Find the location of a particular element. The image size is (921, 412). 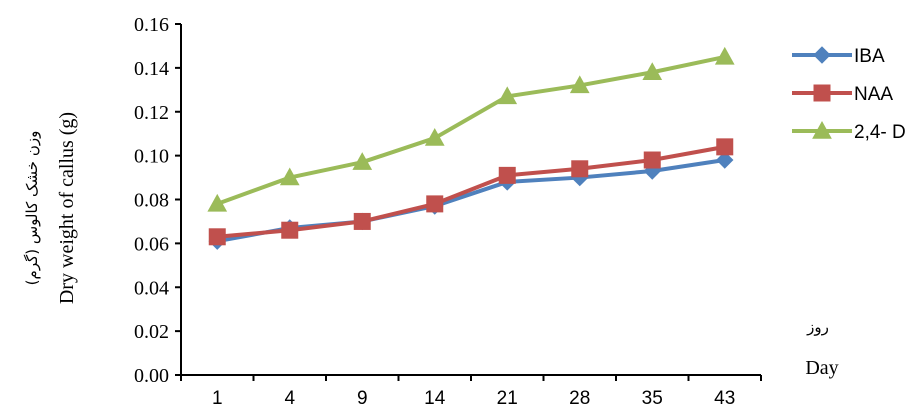

x-tick-label: 1 is located at coordinates (217, 397).